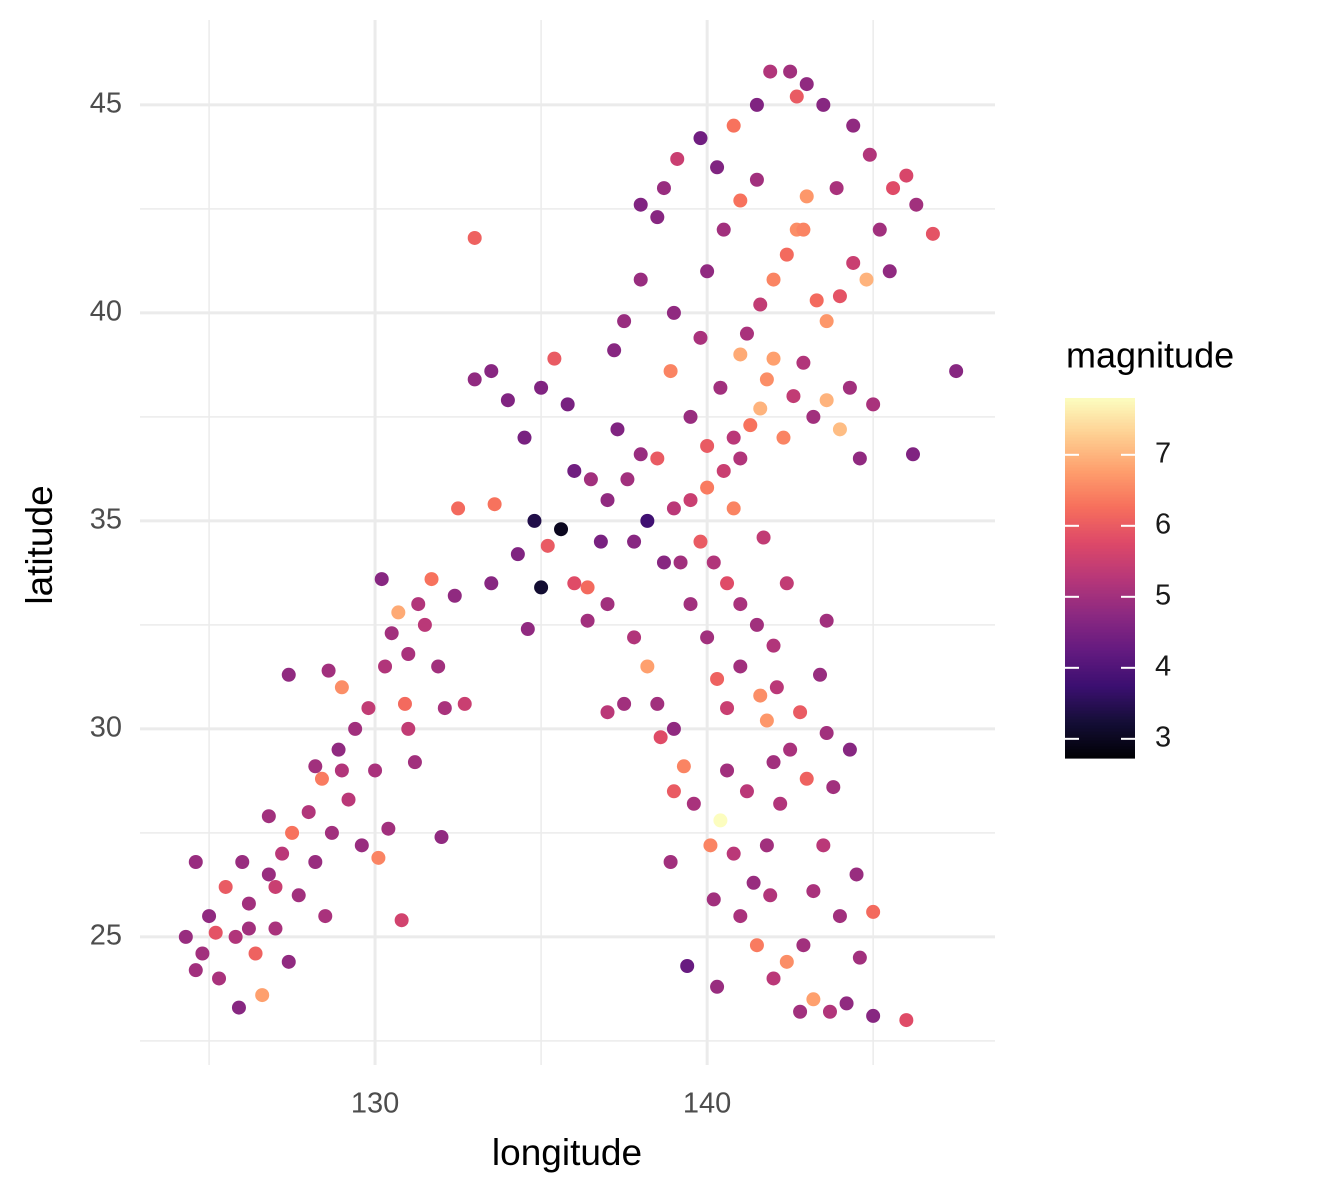 The width and height of the screenshot is (1320, 1200). I want to click on y-tick-label: 30, so click(106, 728).